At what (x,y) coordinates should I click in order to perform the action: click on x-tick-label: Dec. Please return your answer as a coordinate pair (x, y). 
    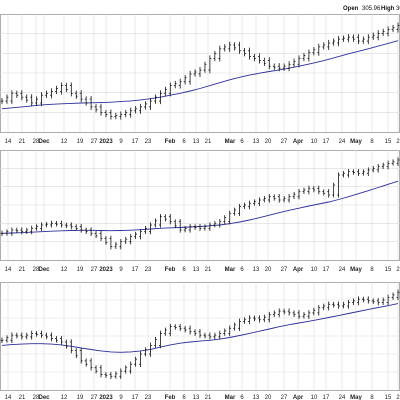
    Looking at the image, I should click on (44, 270).